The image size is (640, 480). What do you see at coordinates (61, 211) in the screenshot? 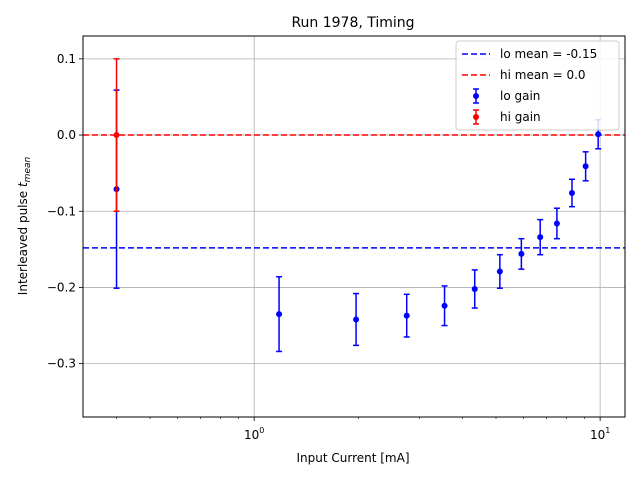
I see `y-tick-label: −0.1` at bounding box center [61, 211].